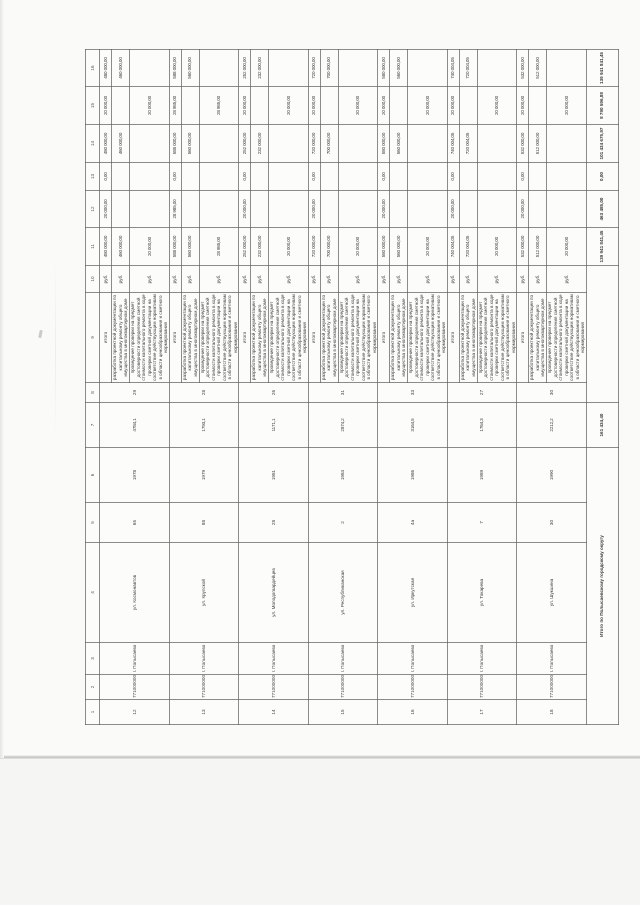 This screenshot has width=640, height=905. What do you see at coordinates (244, 68) in the screenshot?
I see `money-cell: 252 000,00` at bounding box center [244, 68].